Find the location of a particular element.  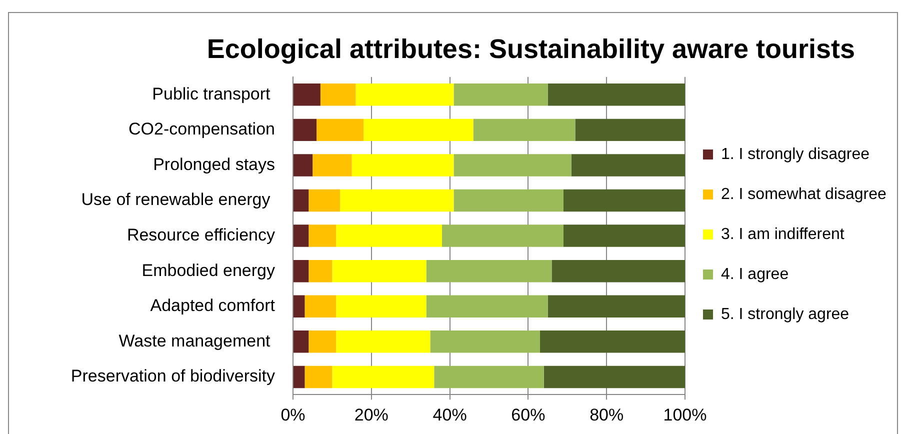

y-tick-label: Embodied energy is located at coordinates (209, 270).